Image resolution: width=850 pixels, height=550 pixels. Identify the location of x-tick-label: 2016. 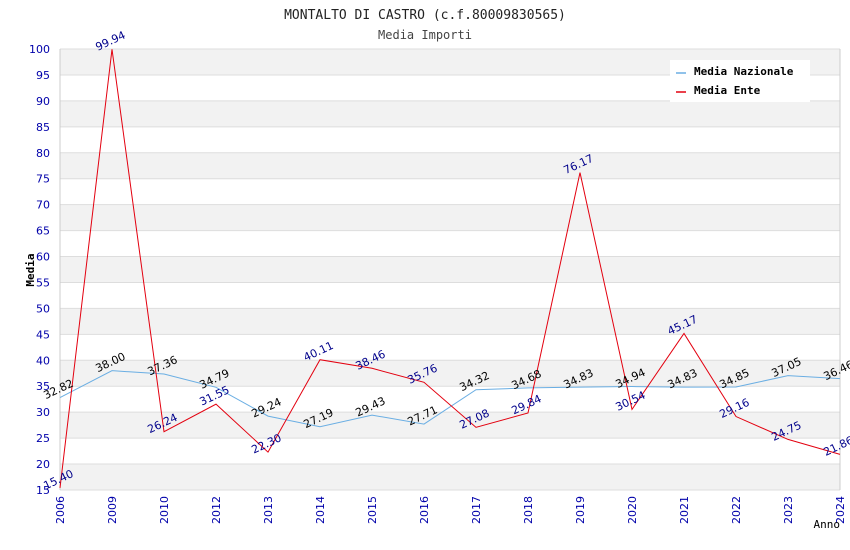
(424, 510).